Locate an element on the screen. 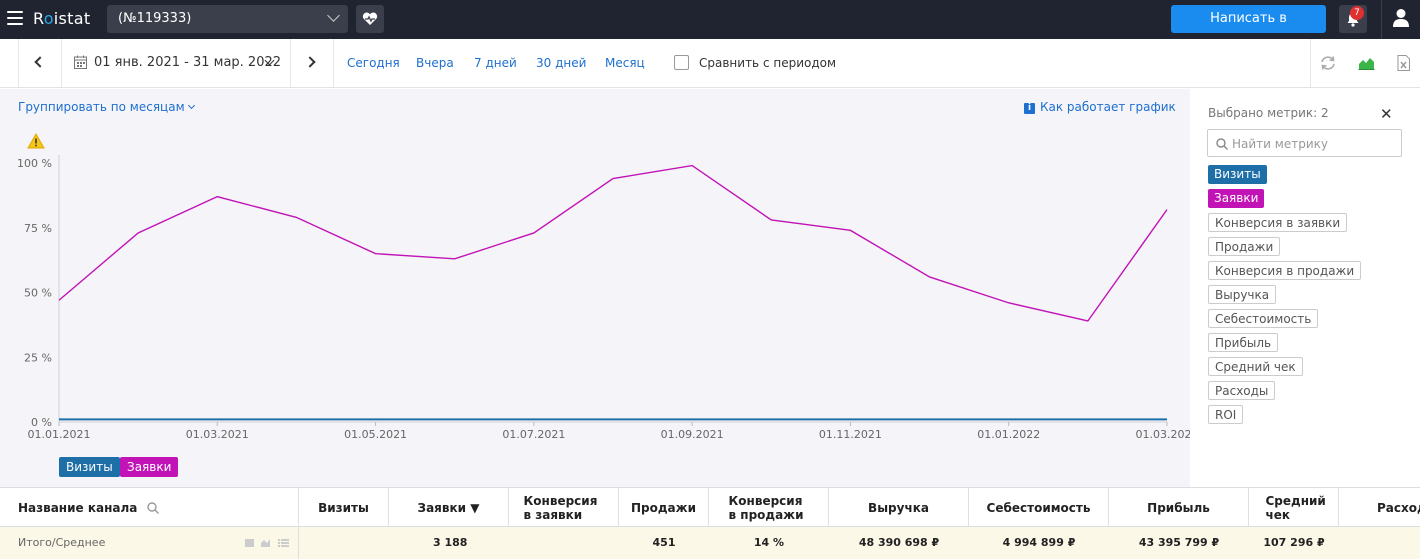 The image size is (1420, 559). y-tick-label: 25 % is located at coordinates (38, 357).